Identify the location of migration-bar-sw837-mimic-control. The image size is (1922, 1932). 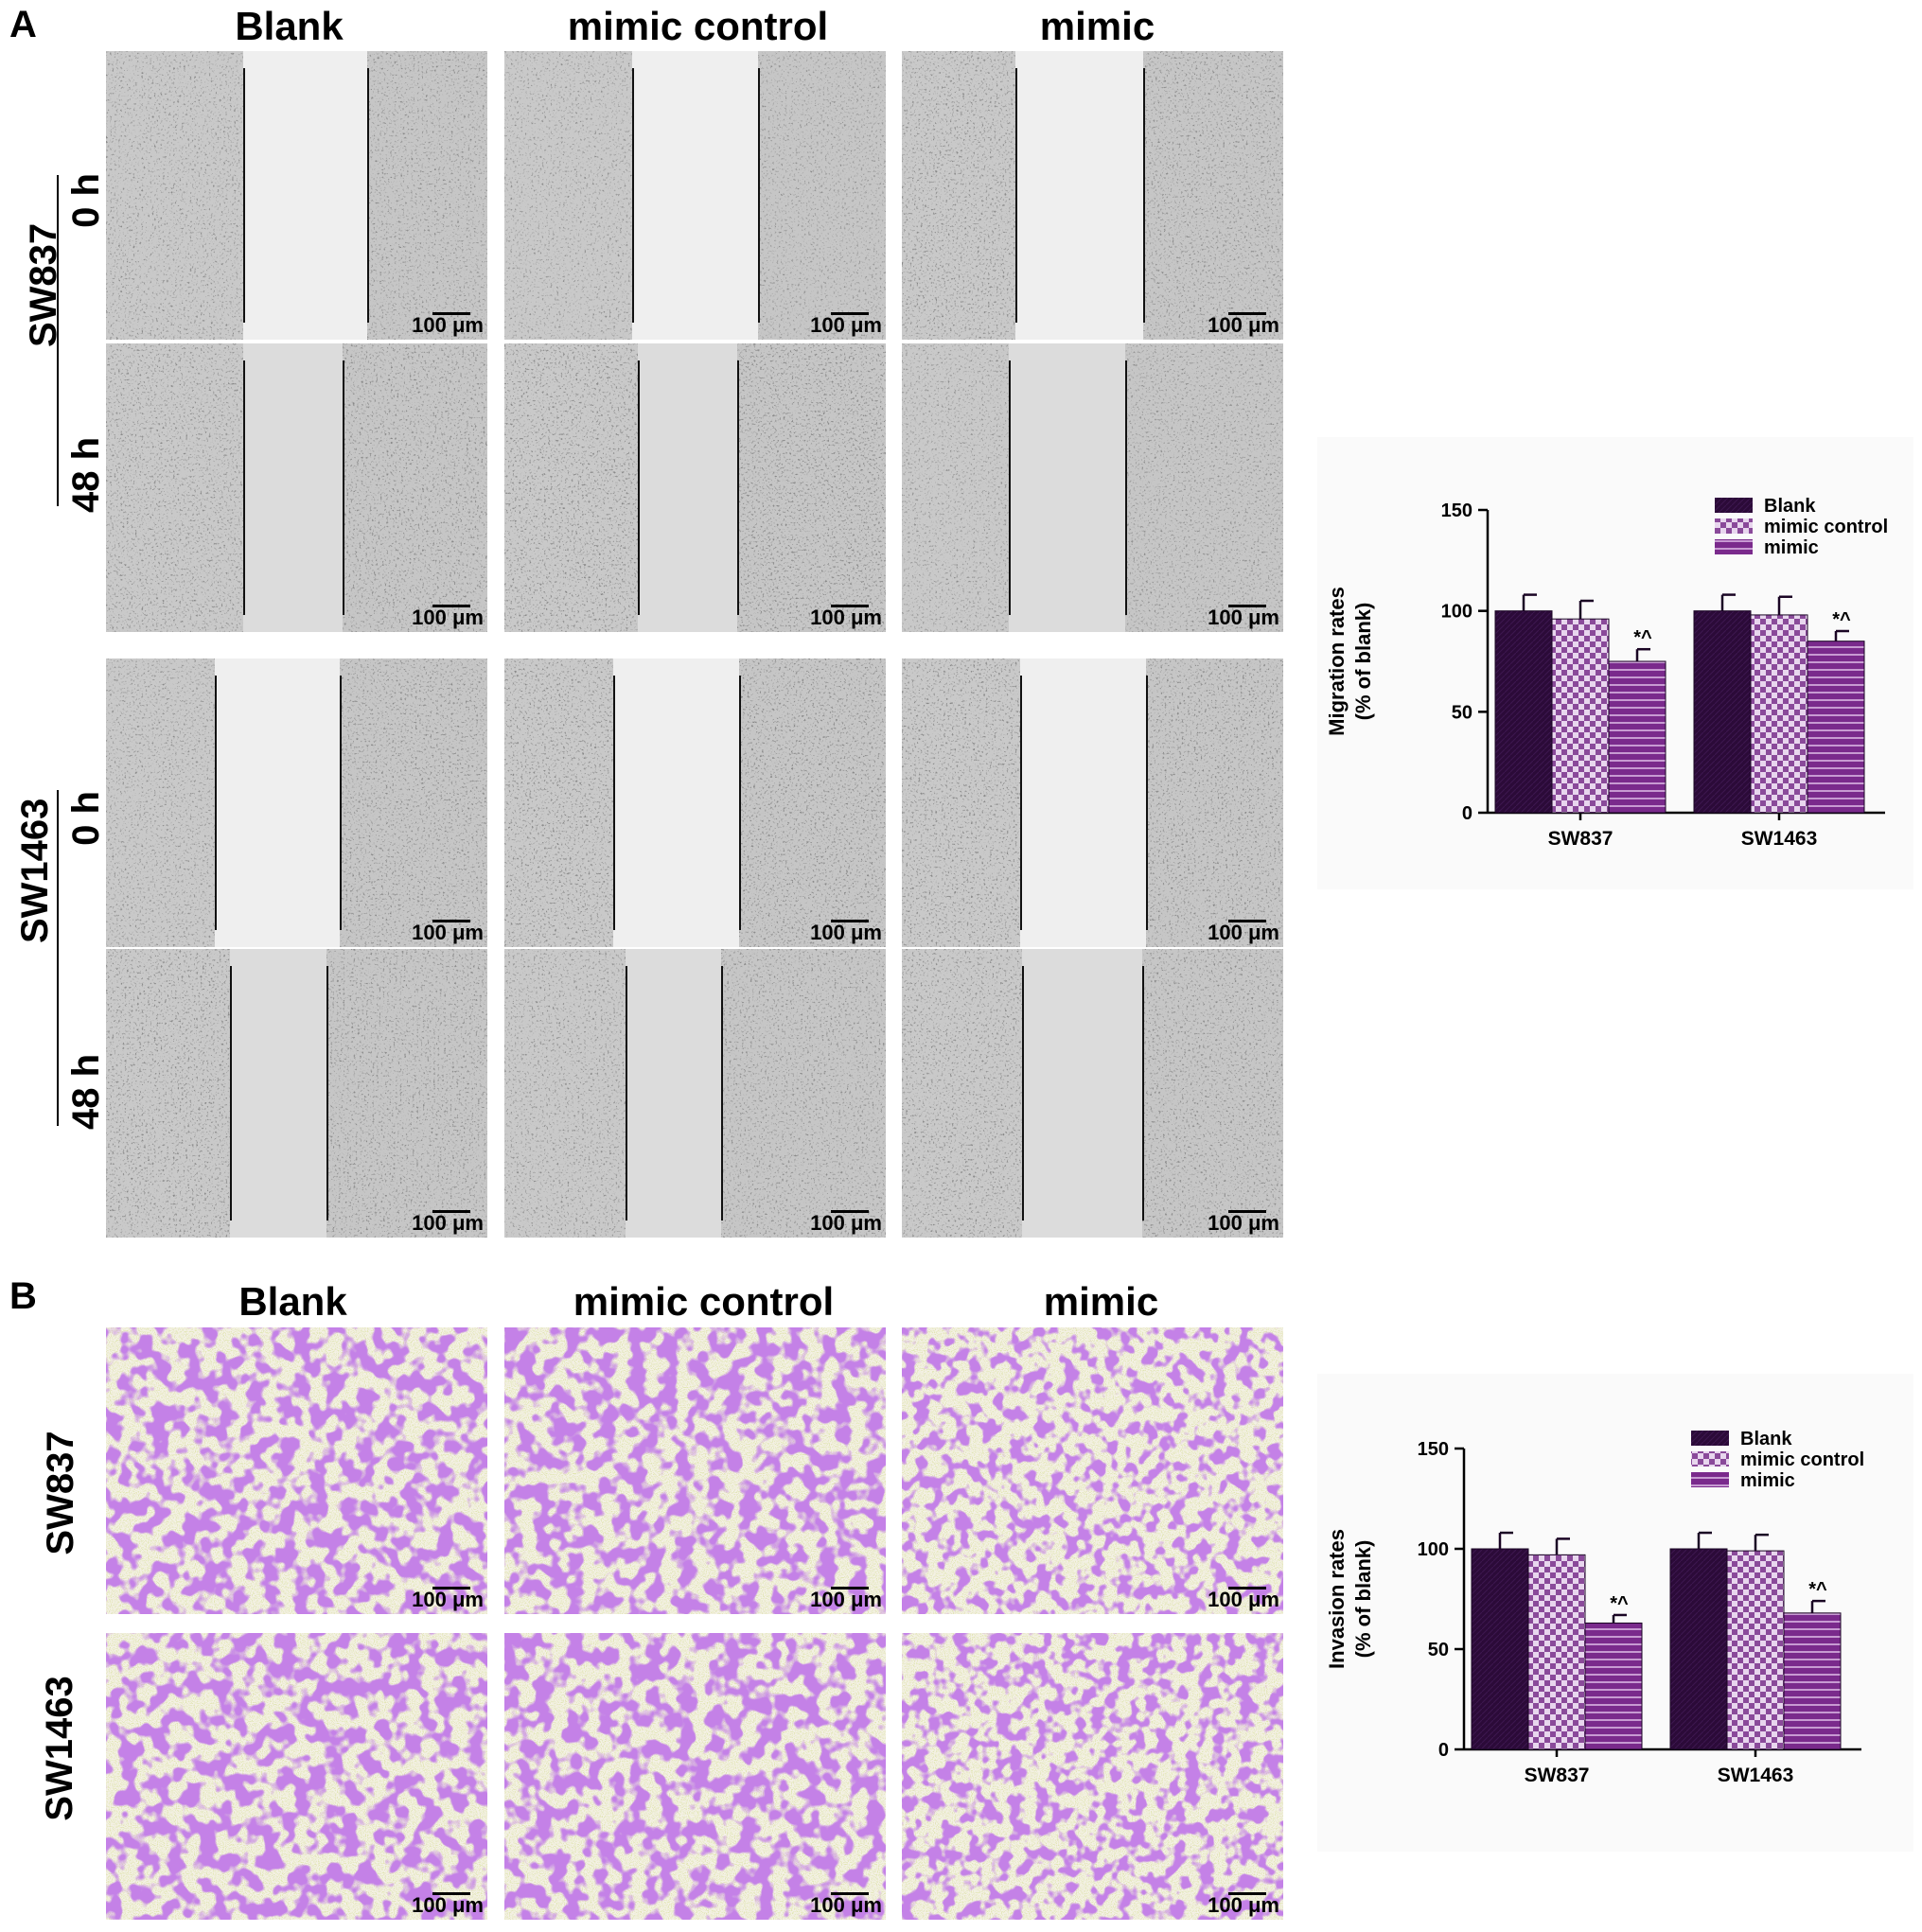
(1580, 716).